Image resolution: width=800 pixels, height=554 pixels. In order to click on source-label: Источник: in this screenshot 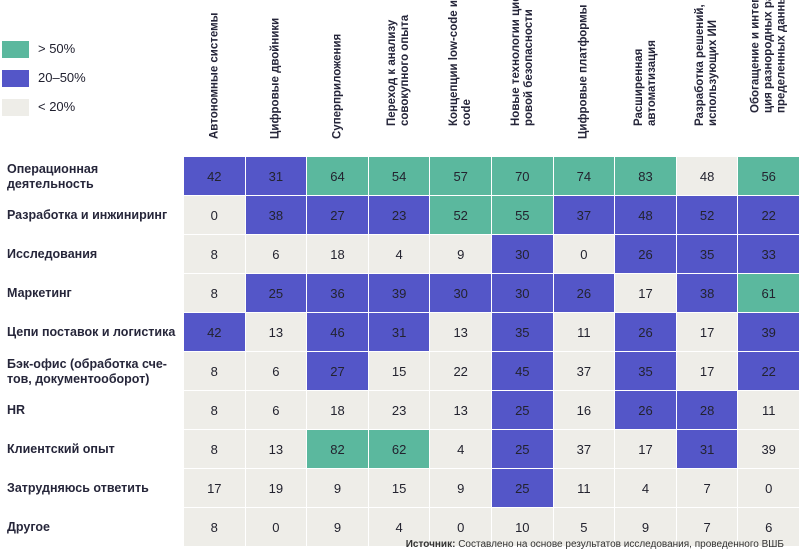, I will do `click(430, 544)`.